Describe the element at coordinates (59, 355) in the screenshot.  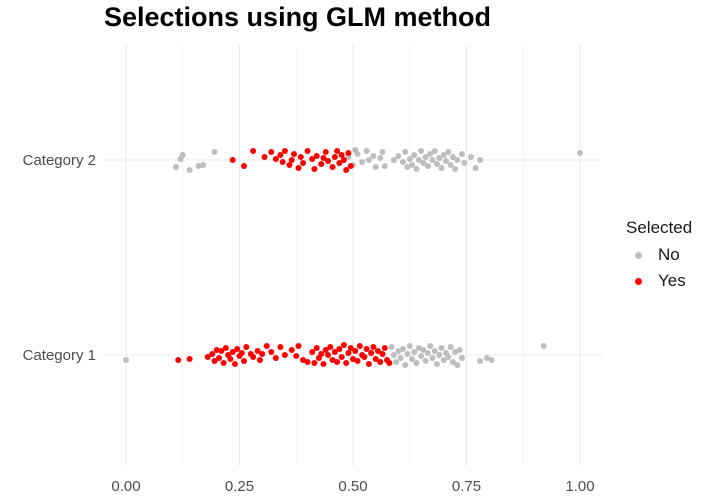
I see `y-tick-label: Category 1` at that location.